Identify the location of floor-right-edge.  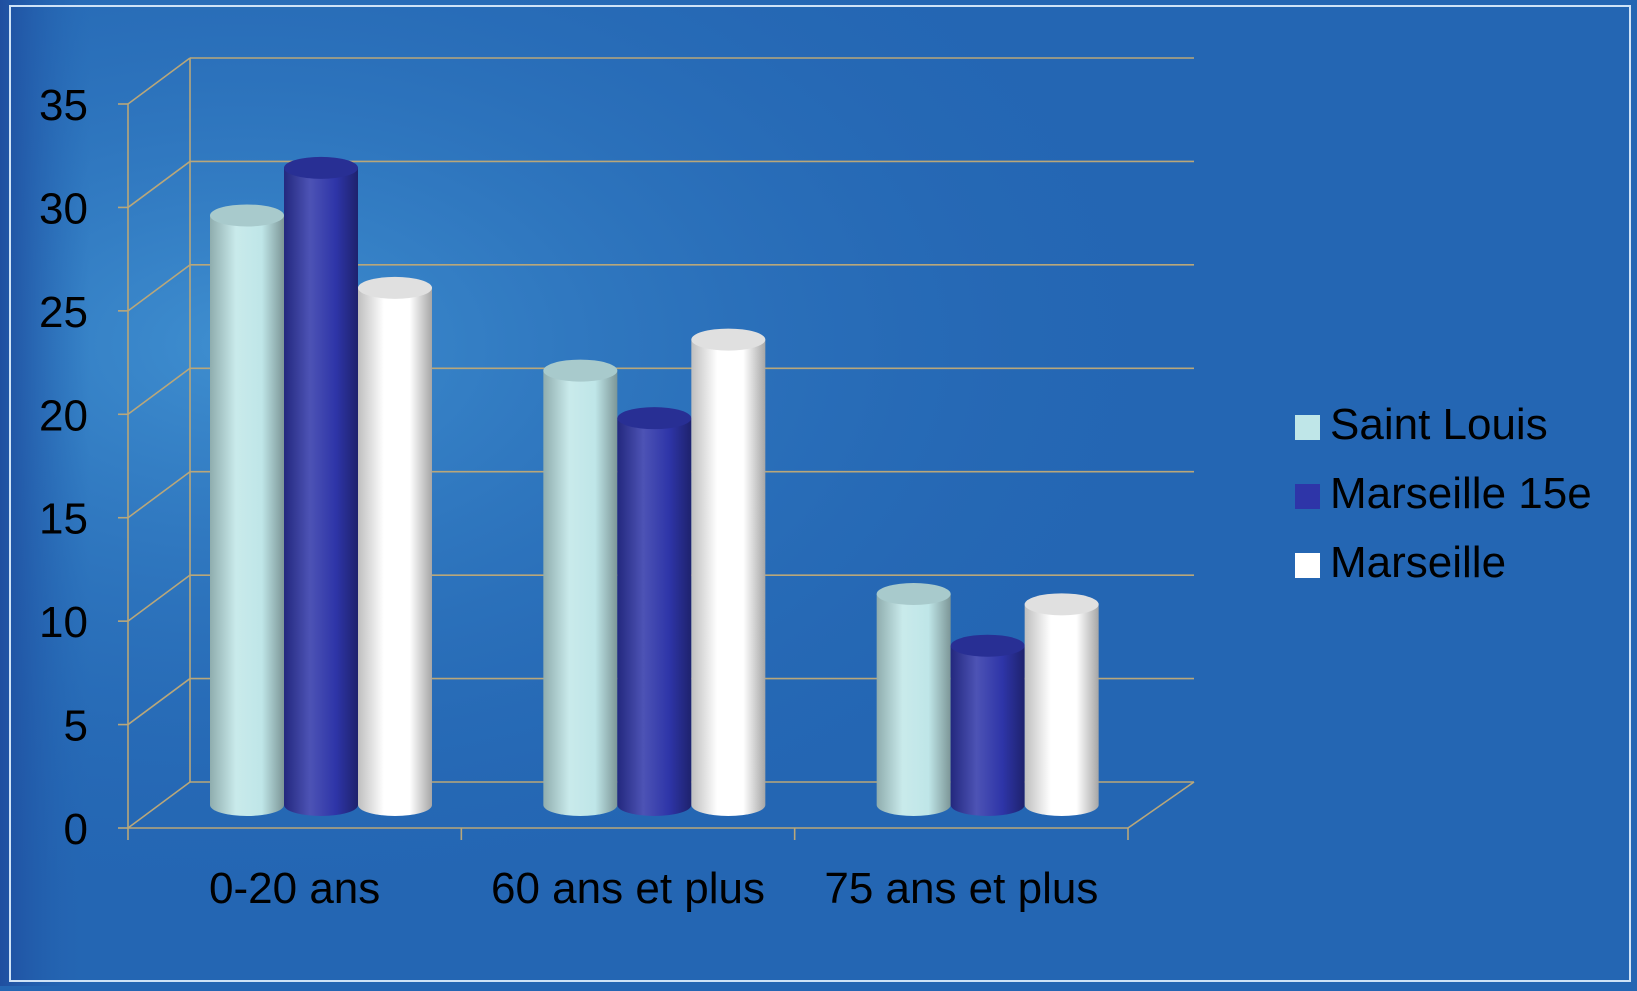
(1161, 805).